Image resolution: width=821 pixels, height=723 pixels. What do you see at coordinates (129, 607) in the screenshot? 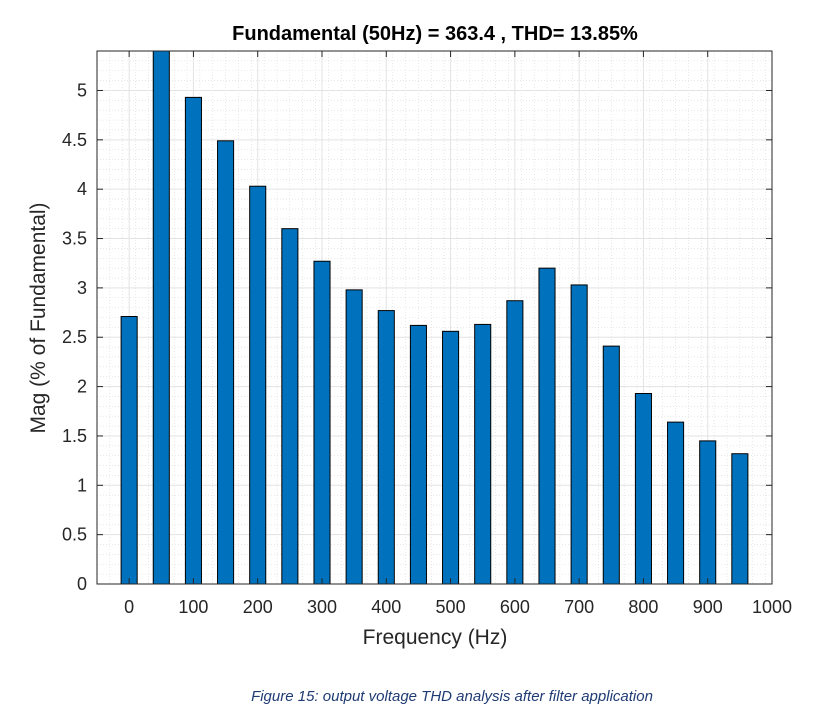
I see `x-tick-label: 0` at bounding box center [129, 607].